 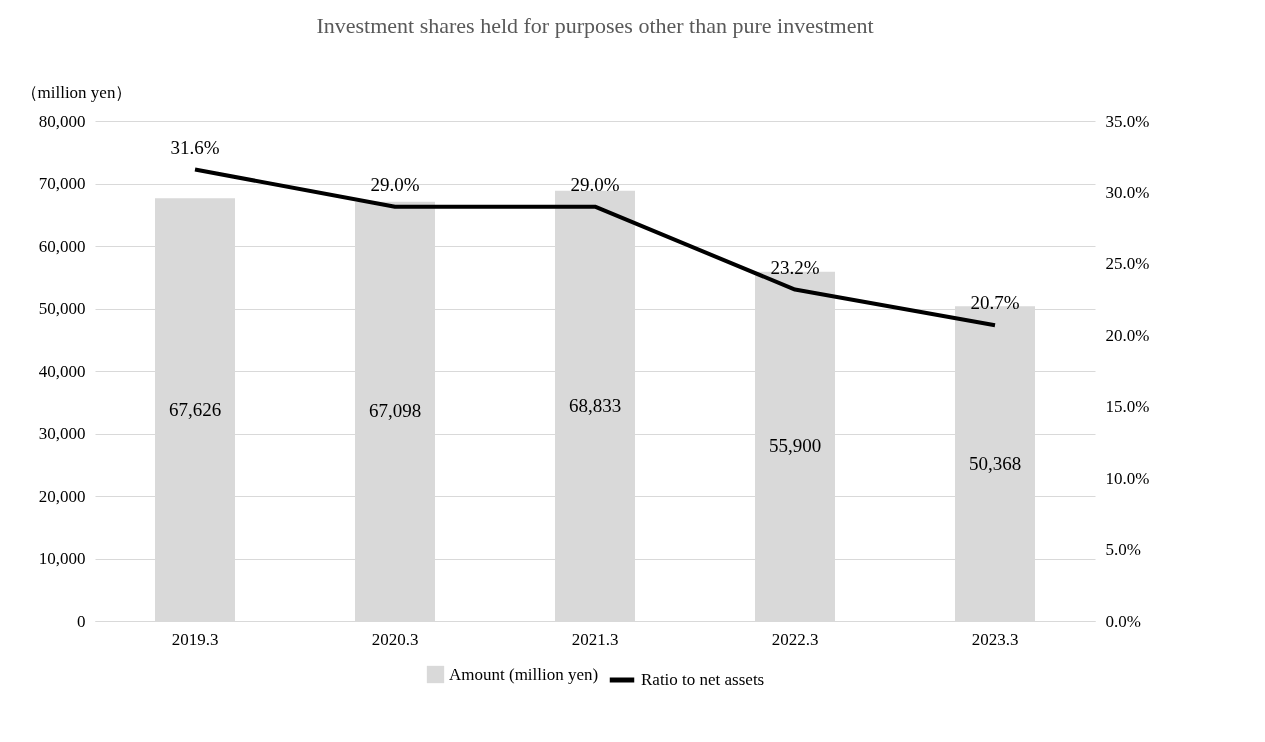 What do you see at coordinates (76, 92) in the screenshot?
I see `y-axis-title: （million yen）` at bounding box center [76, 92].